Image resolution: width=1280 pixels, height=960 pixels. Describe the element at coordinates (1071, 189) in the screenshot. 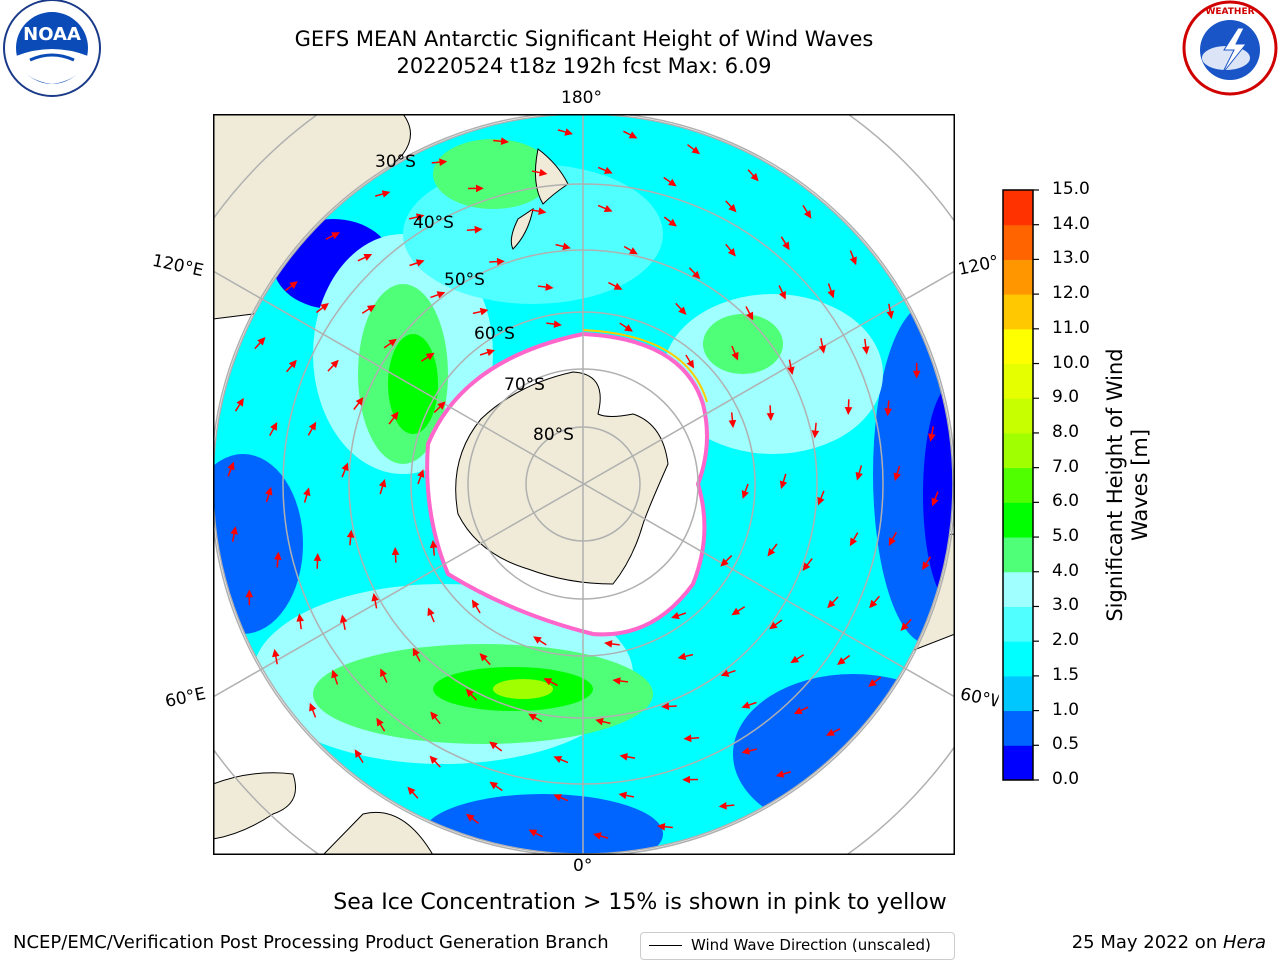

I see `colorbar-tick-label: 15.0` at that location.